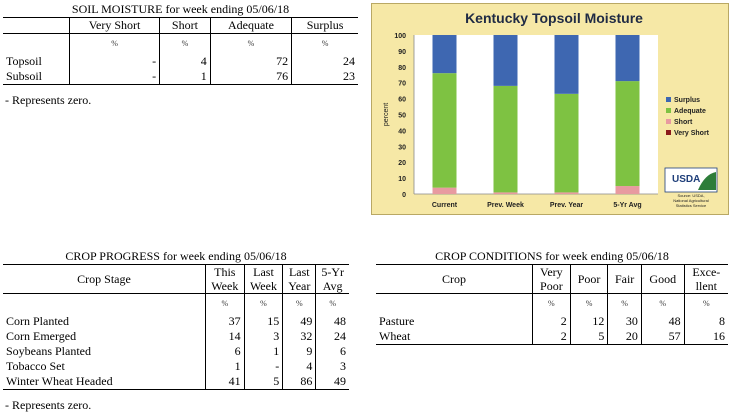 The image size is (733, 418). Describe the element at coordinates (705, 279) in the screenshot. I see `conditions-col-excellent: Exce-llent` at that location.